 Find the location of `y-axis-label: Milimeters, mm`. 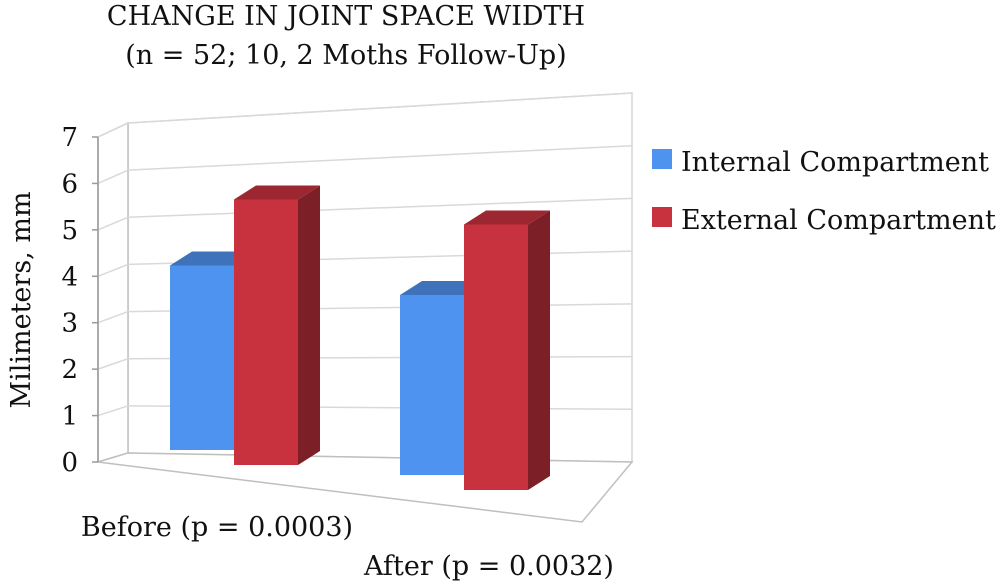

y-axis-label: Milimeters, mm is located at coordinates (21, 299).